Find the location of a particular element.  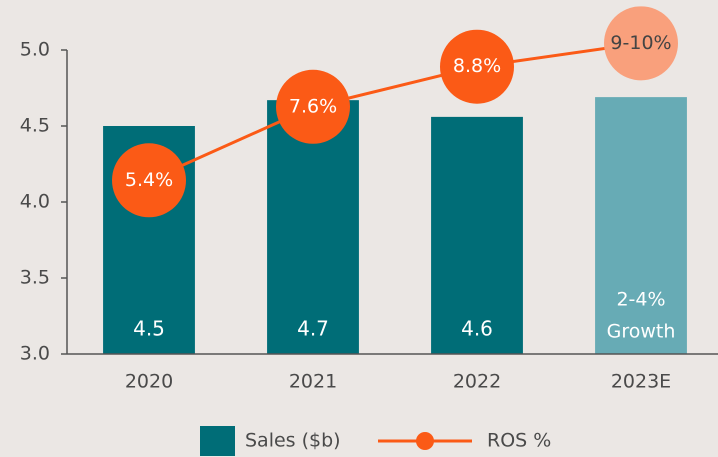

x-tick-label: 2023E is located at coordinates (641, 382).